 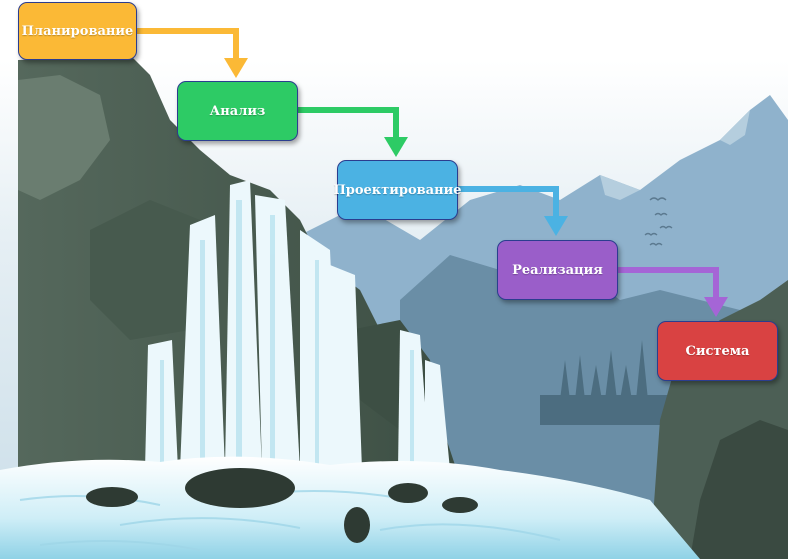 I want to click on rocks, so click(x=282, y=505).